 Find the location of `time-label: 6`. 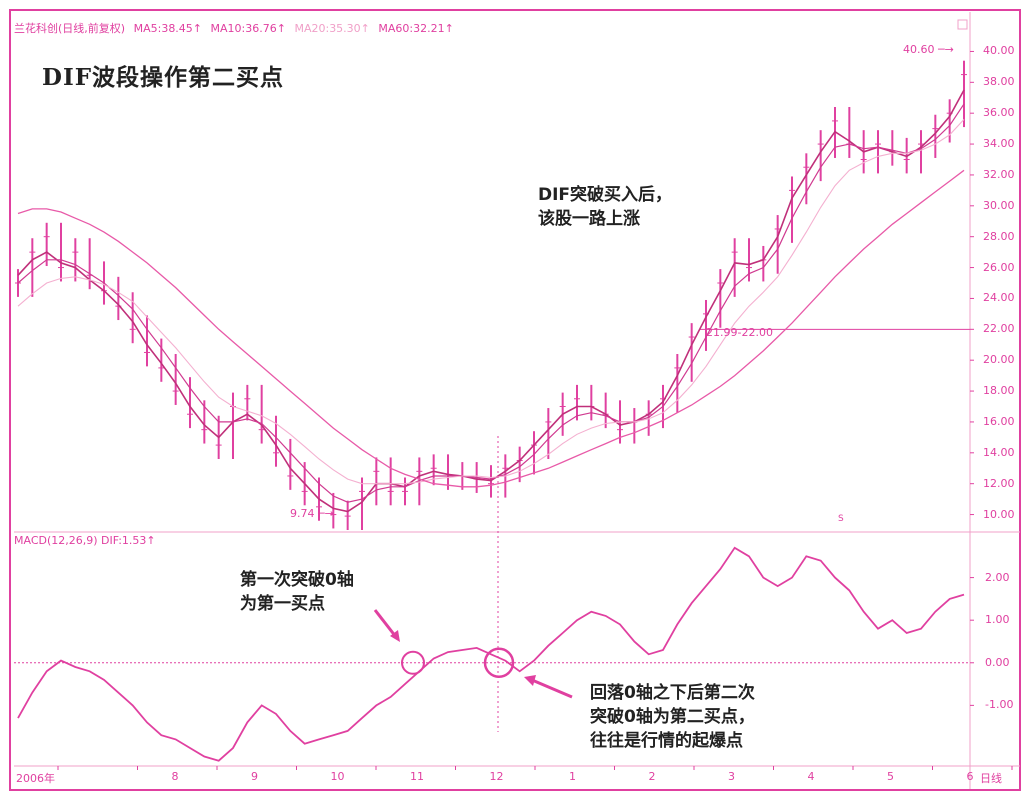

time-label: 6 is located at coordinates (970, 776).